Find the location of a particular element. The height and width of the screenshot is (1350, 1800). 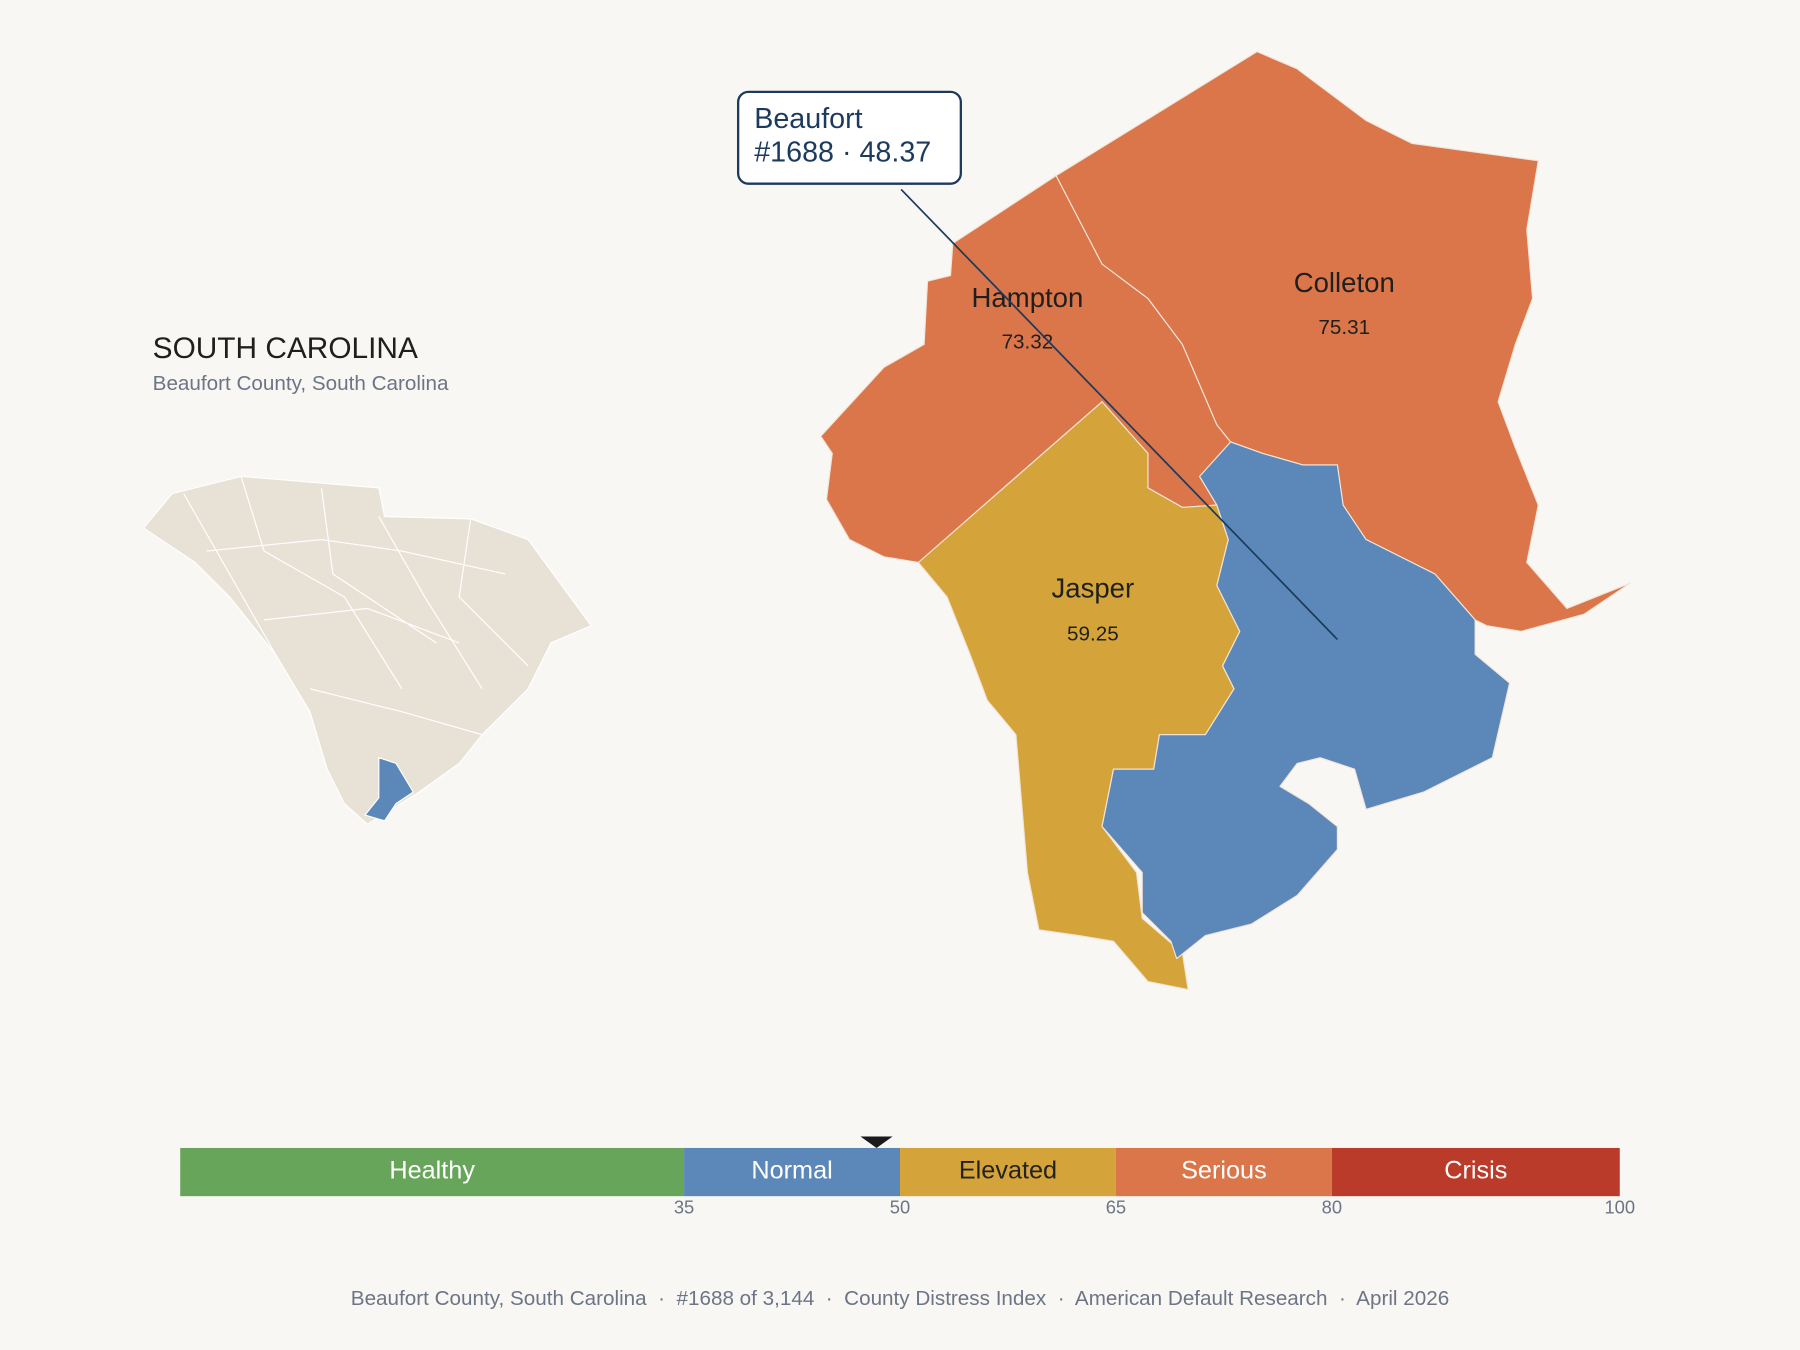

scale-band-label: Healthy is located at coordinates (432, 1171).